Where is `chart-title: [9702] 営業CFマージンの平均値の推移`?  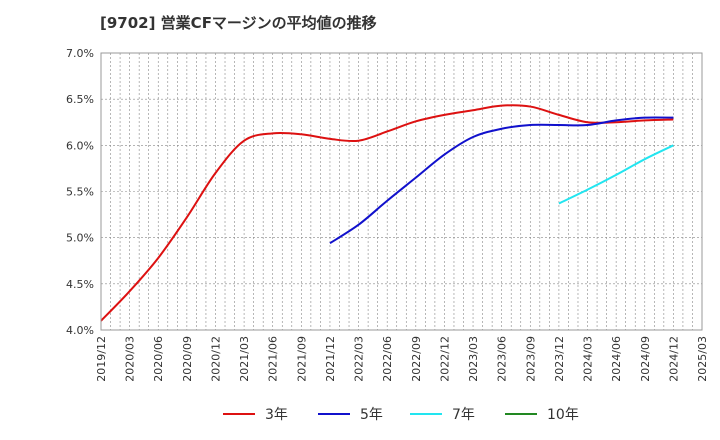 chart-title: [9702] 営業CFマージンの平均値の推移 is located at coordinates (238, 23).